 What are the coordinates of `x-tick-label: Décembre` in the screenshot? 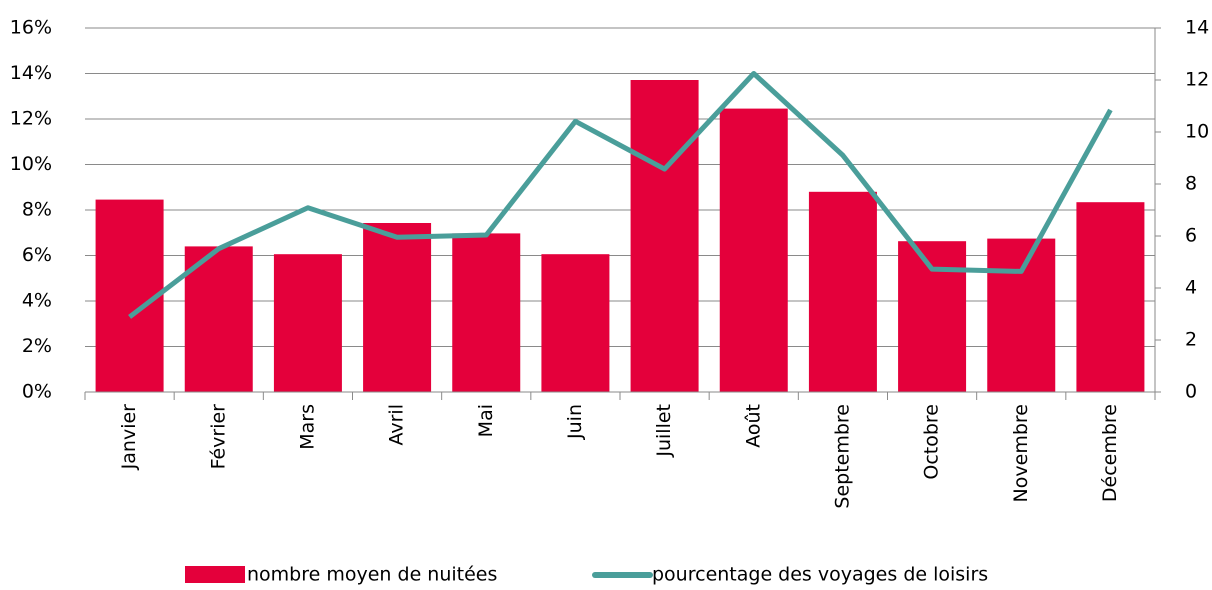 It's located at (1110, 453).